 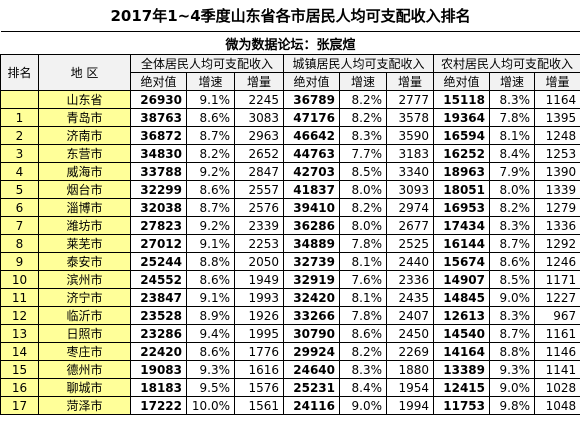 I want to click on increment: 1279, so click(x=556, y=207).